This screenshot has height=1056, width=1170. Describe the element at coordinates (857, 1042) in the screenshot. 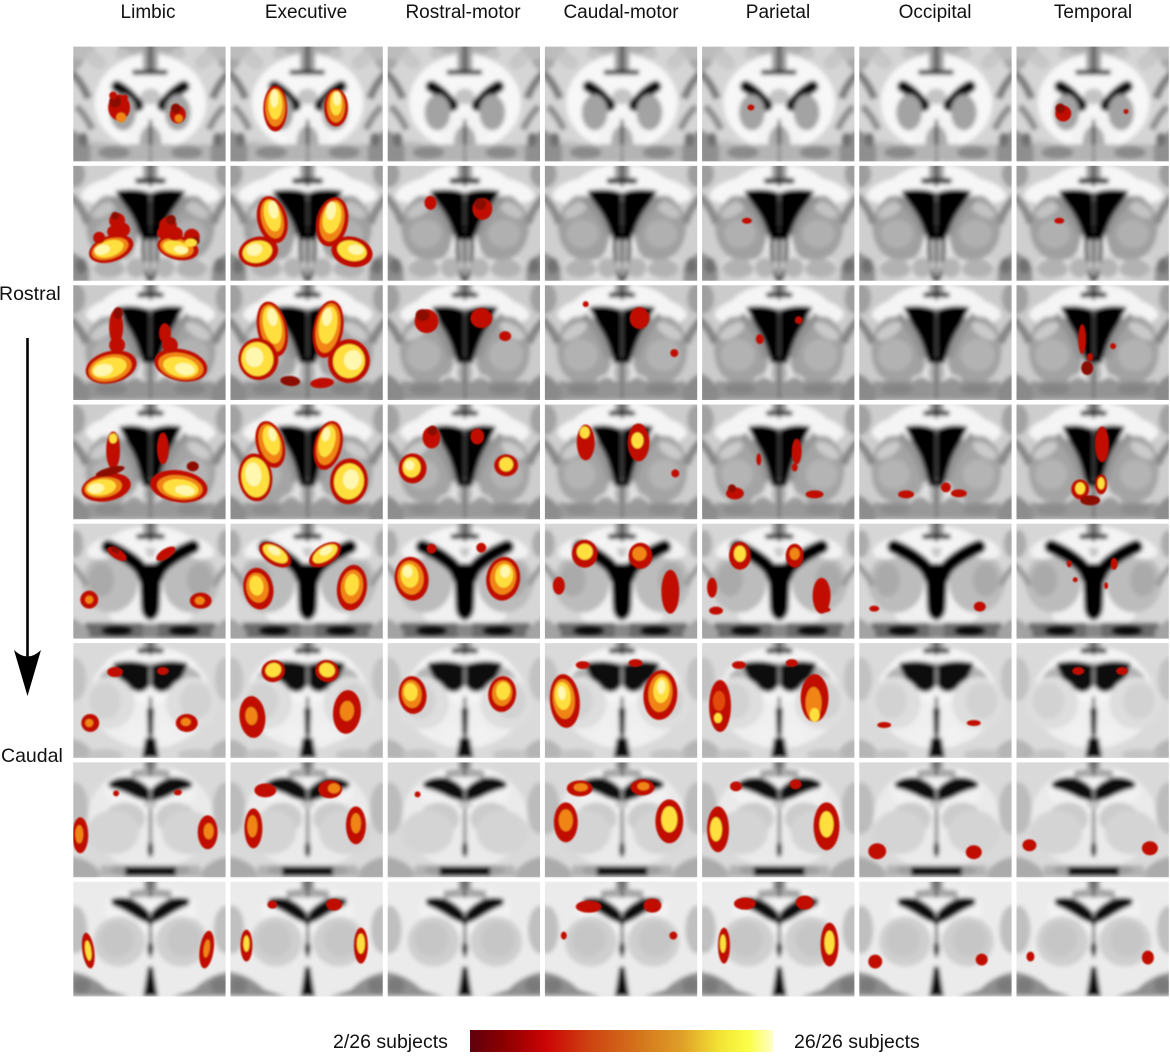

I see `svg-text: 26/26 subjects` at that location.